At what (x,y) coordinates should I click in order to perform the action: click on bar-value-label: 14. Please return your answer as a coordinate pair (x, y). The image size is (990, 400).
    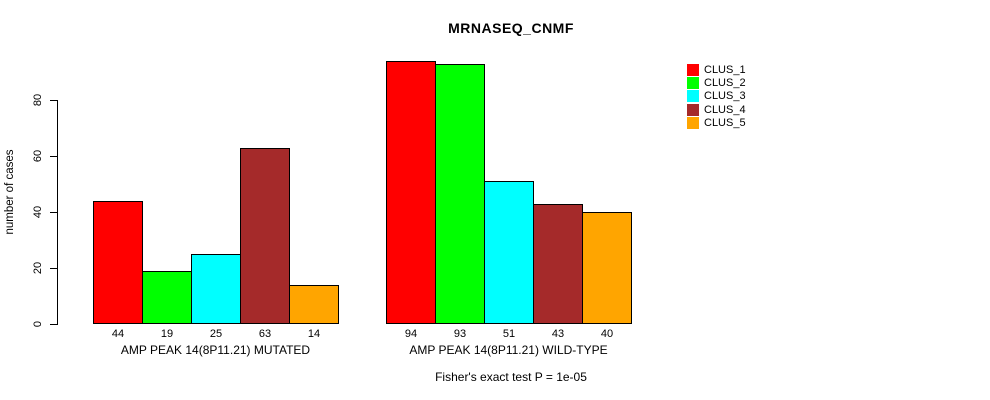
    Looking at the image, I should click on (314, 334).